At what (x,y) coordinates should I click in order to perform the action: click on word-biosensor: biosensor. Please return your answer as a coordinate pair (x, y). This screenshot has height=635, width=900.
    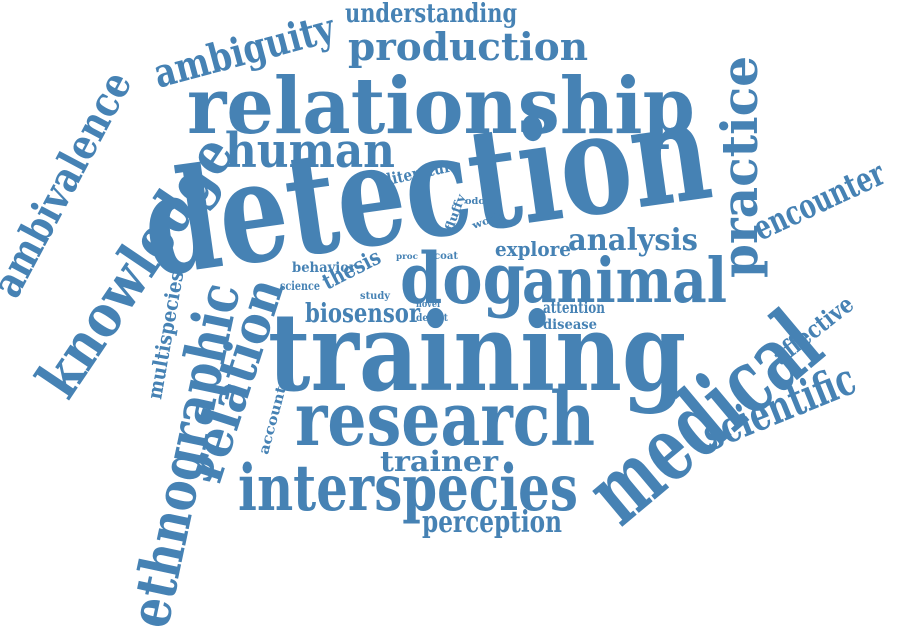
    Looking at the image, I should click on (363, 314).